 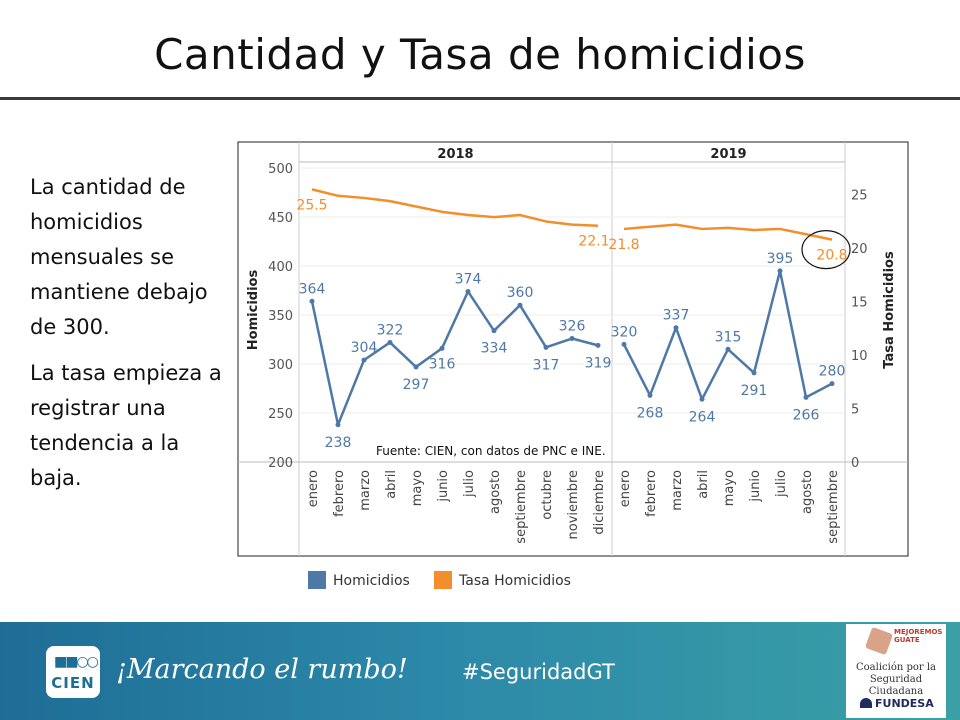 I want to click on y2-tick-label: 0, so click(x=855, y=463).